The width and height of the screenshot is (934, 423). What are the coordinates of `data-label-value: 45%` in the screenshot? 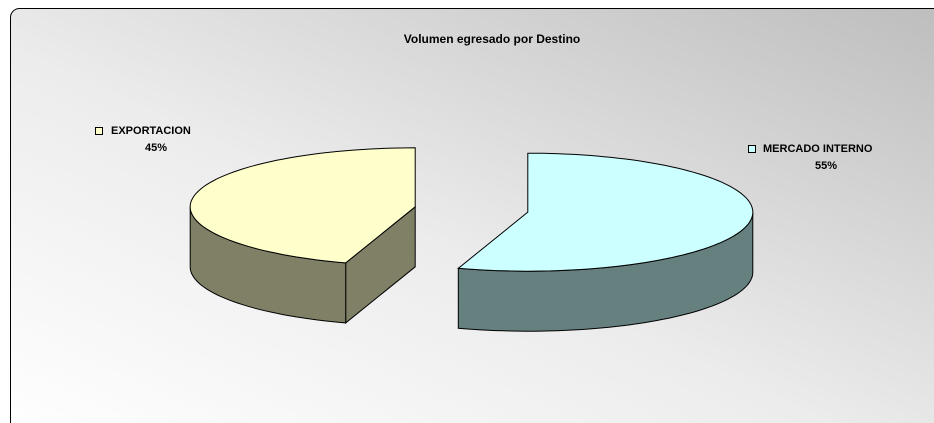 It's located at (156, 148).